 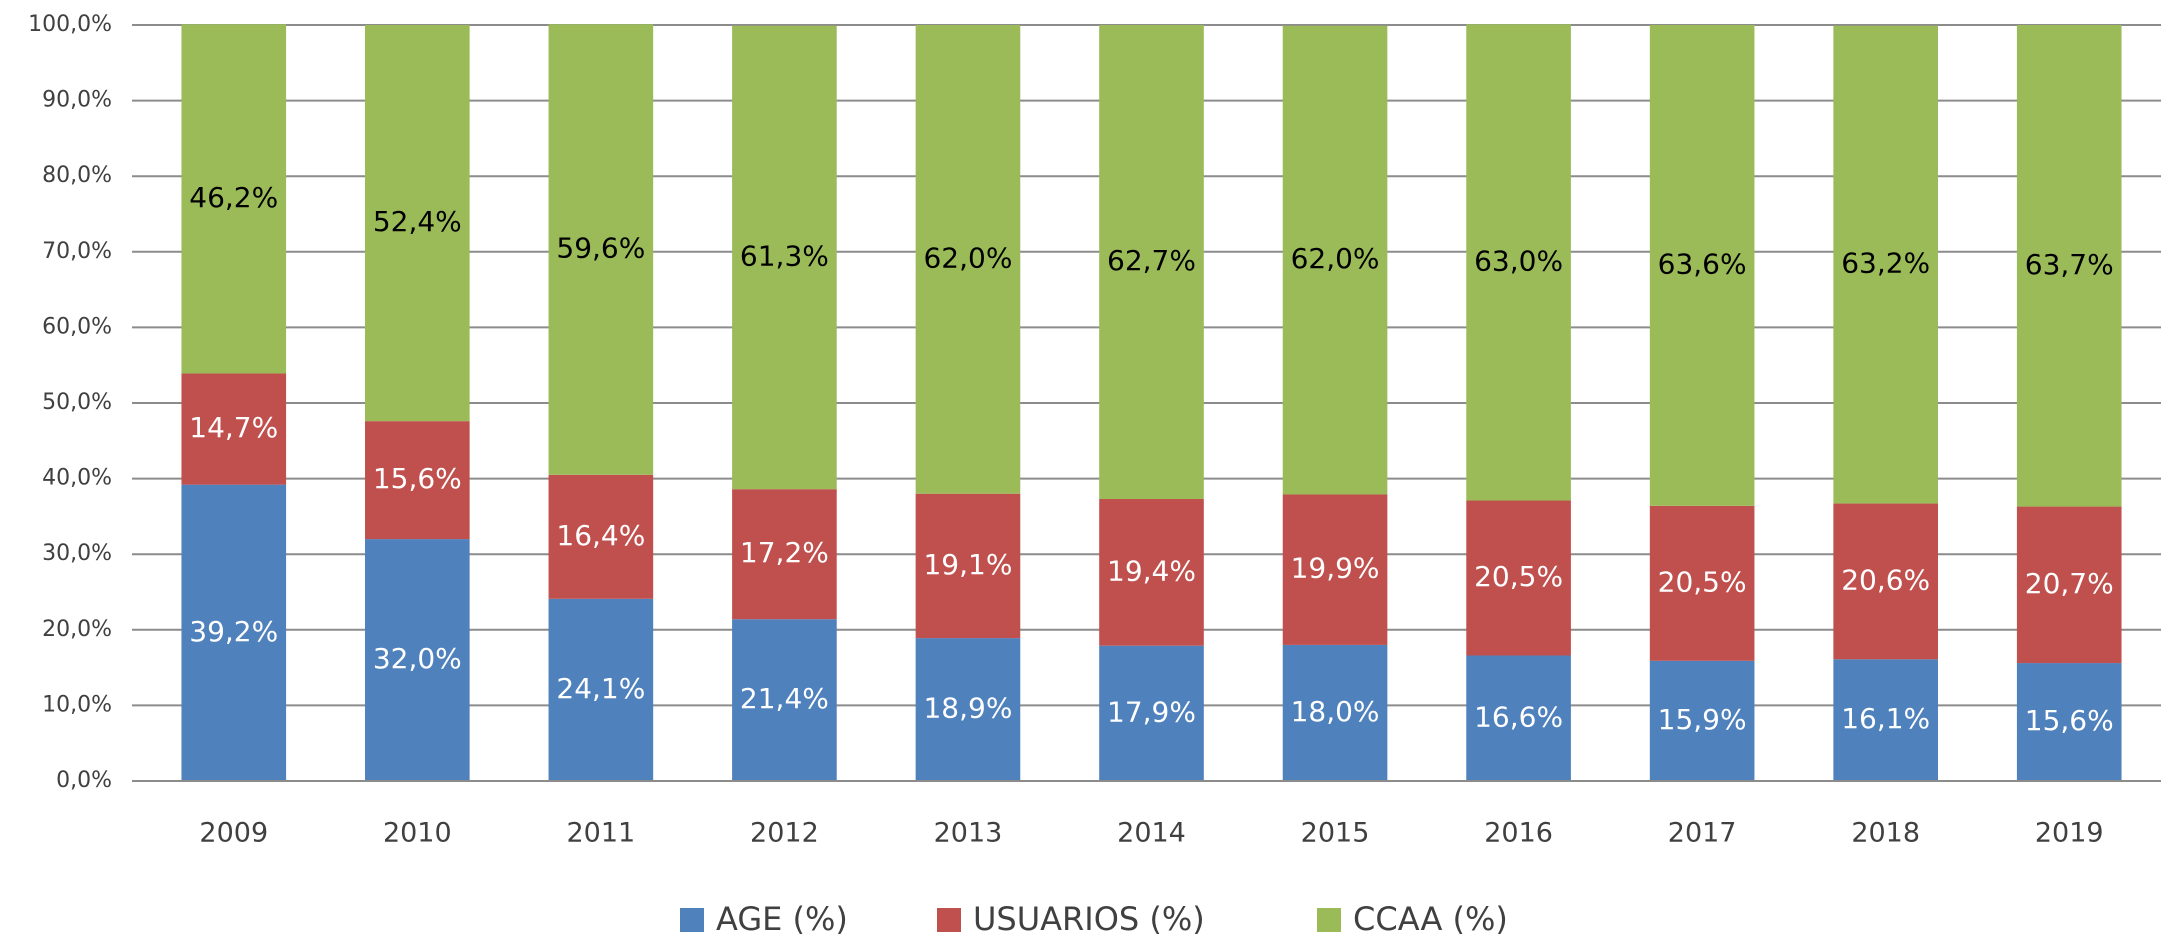 What do you see at coordinates (784, 833) in the screenshot?
I see `x-tick-label: 2012` at bounding box center [784, 833].